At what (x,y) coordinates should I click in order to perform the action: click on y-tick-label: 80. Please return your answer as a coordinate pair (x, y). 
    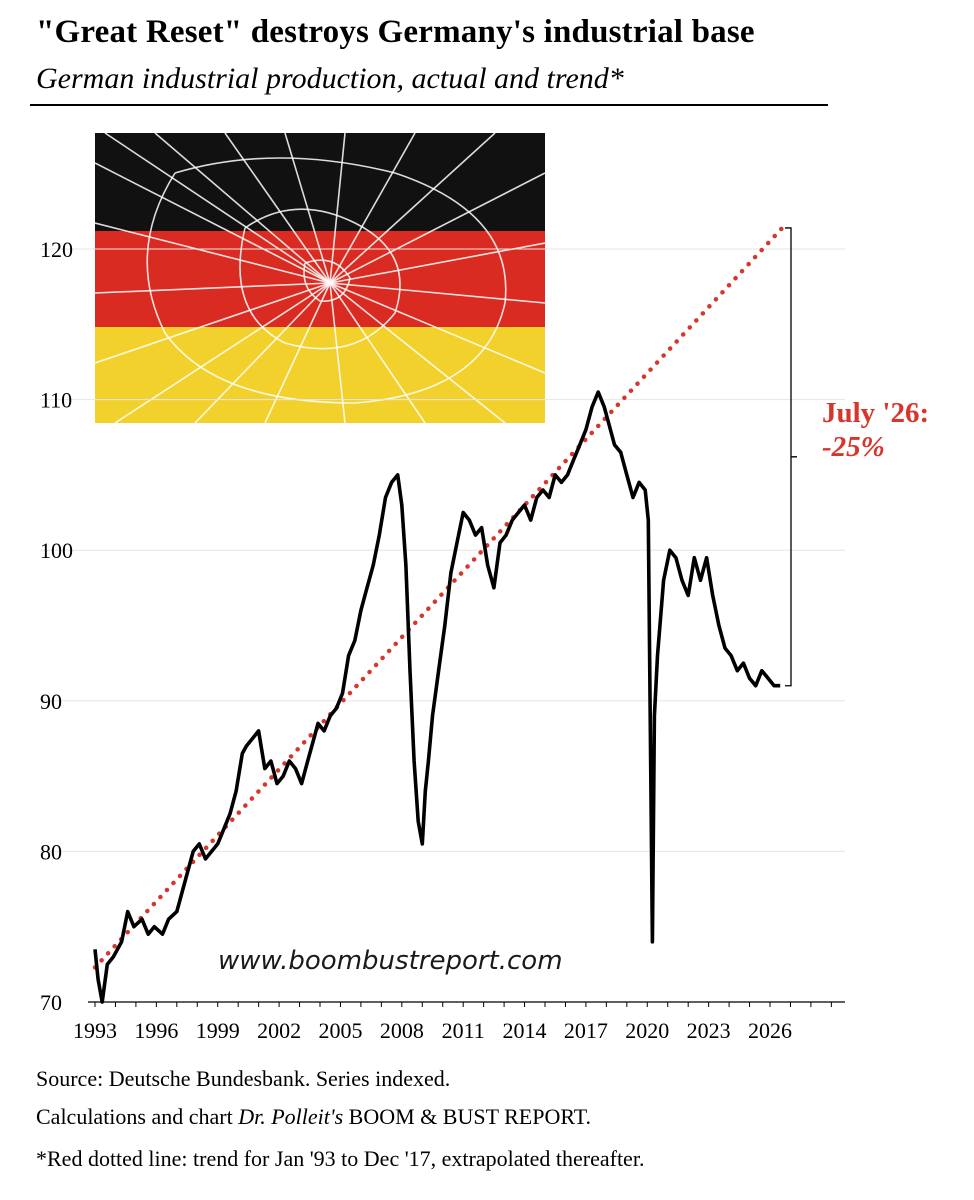
    Looking at the image, I should click on (51, 851).